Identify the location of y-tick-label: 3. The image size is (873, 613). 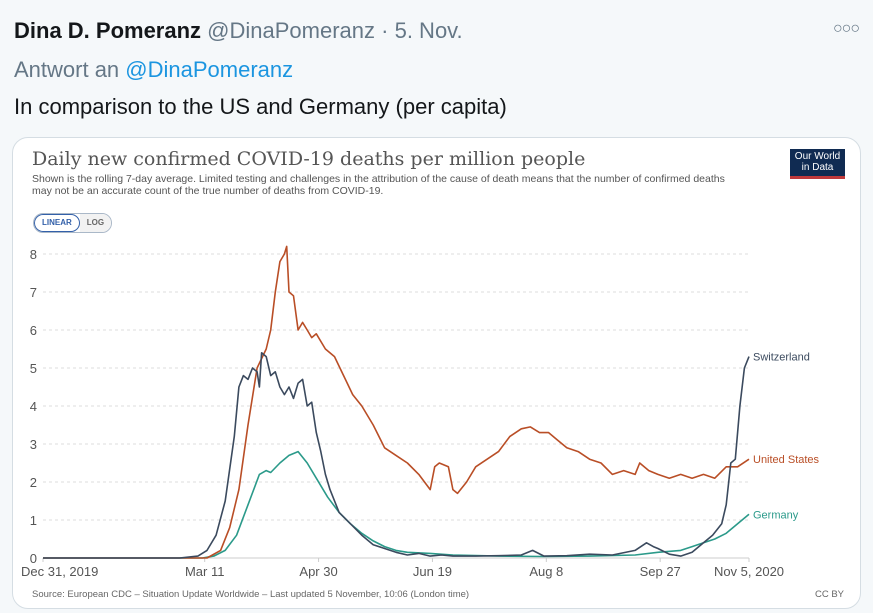
(33, 444).